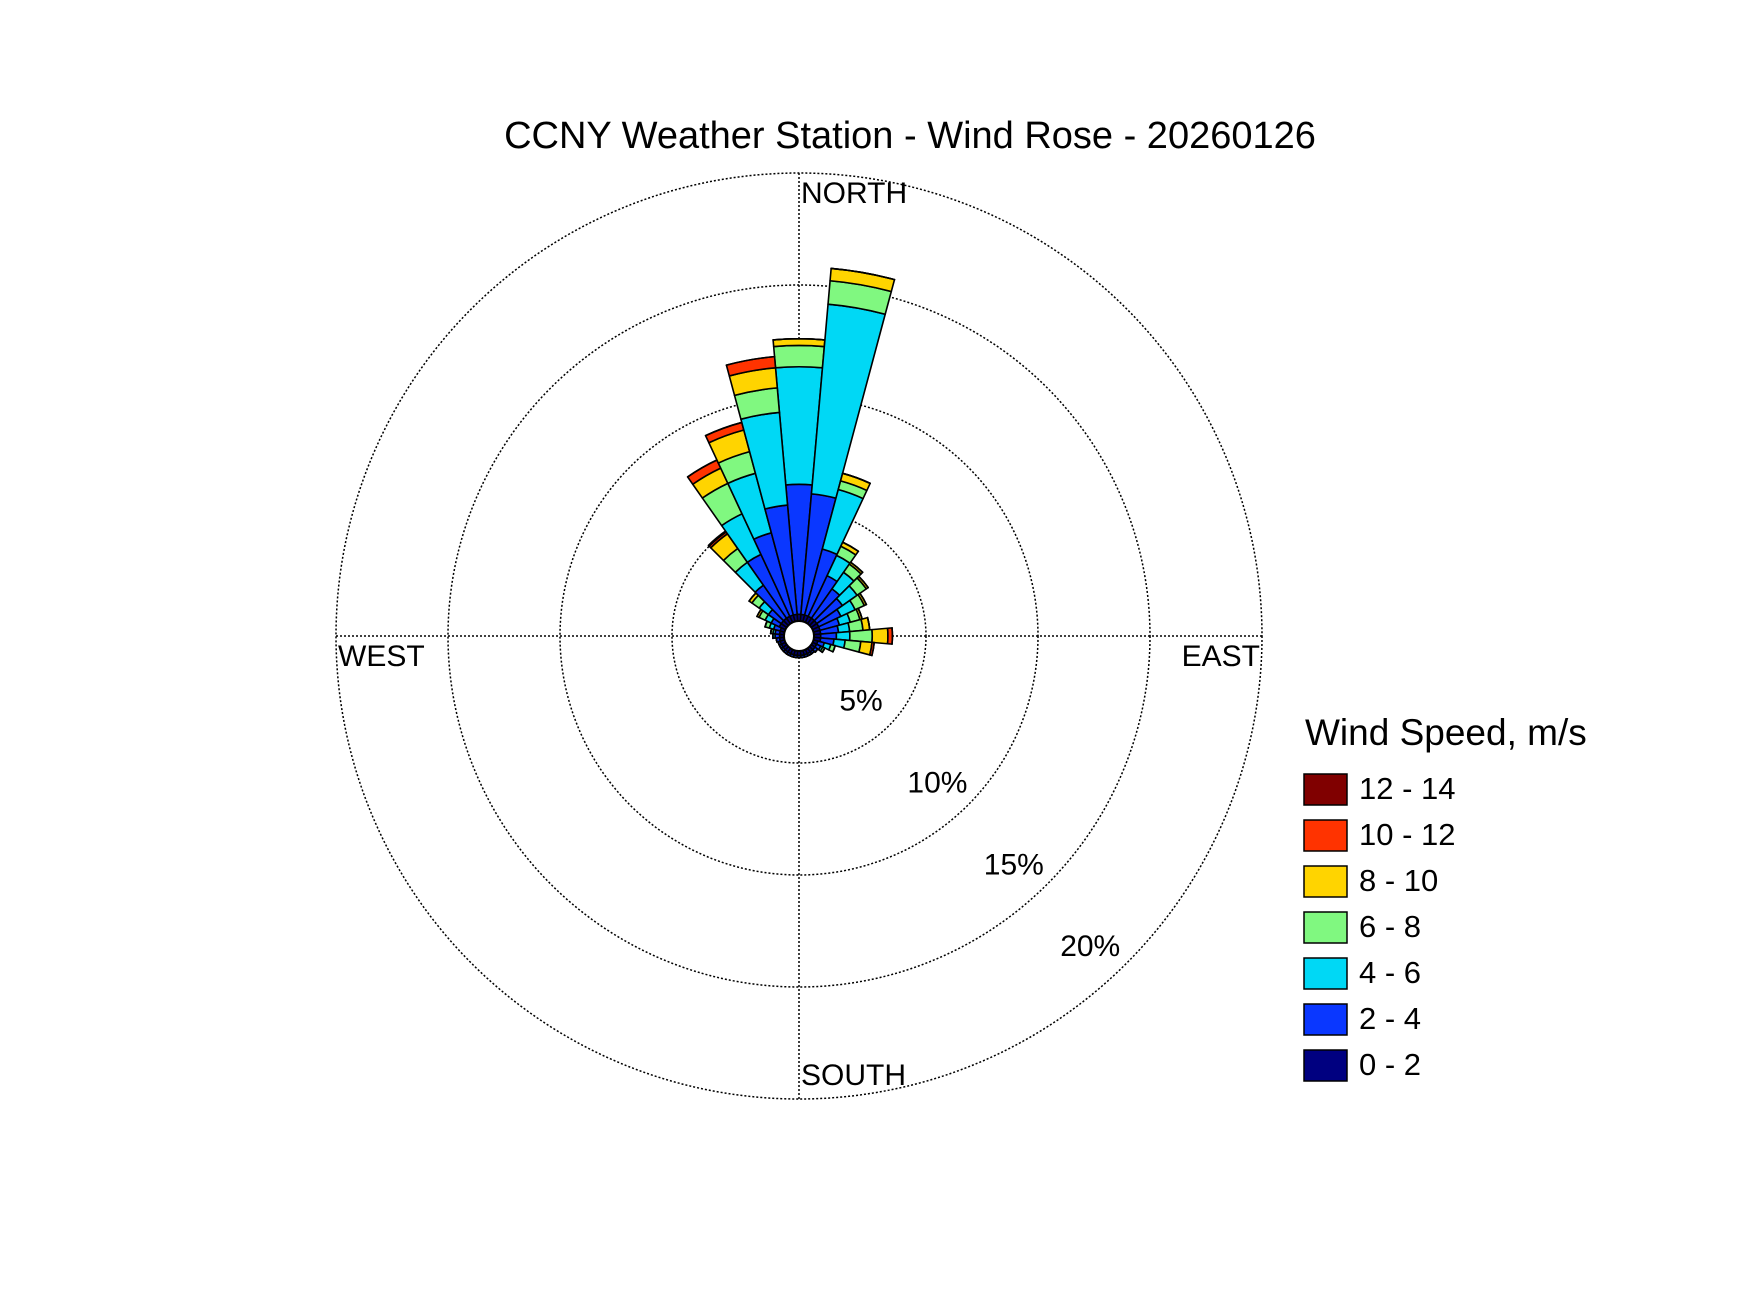 The width and height of the screenshot is (1750, 1313). Describe the element at coordinates (1407, 834) in the screenshot. I see `legend-label: 10 - 12` at that location.